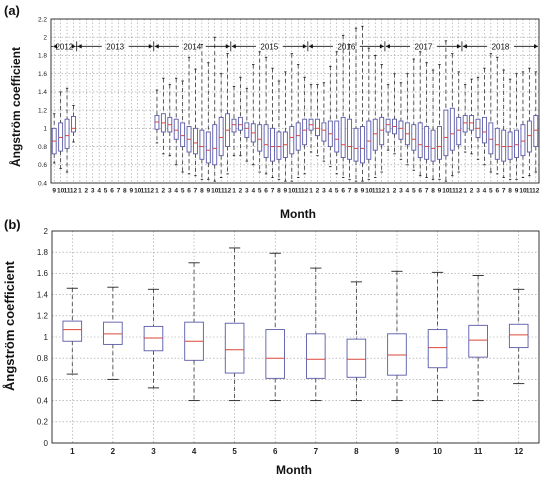 This screenshot has height=482, width=550. What do you see at coordinates (42, 147) in the screenshot?
I see `y-tick-label: 0.8` at bounding box center [42, 147].